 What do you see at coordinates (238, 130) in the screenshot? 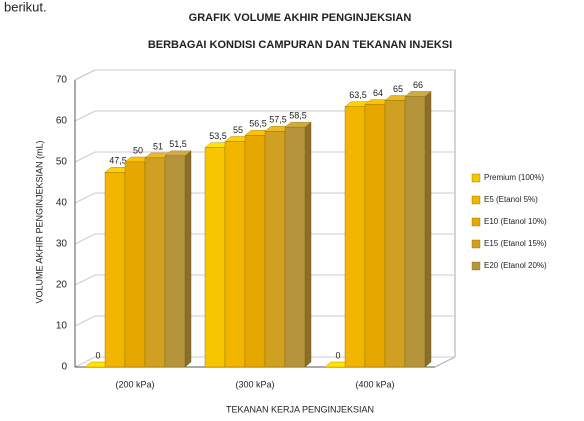
I see `value-label: 55` at bounding box center [238, 130].